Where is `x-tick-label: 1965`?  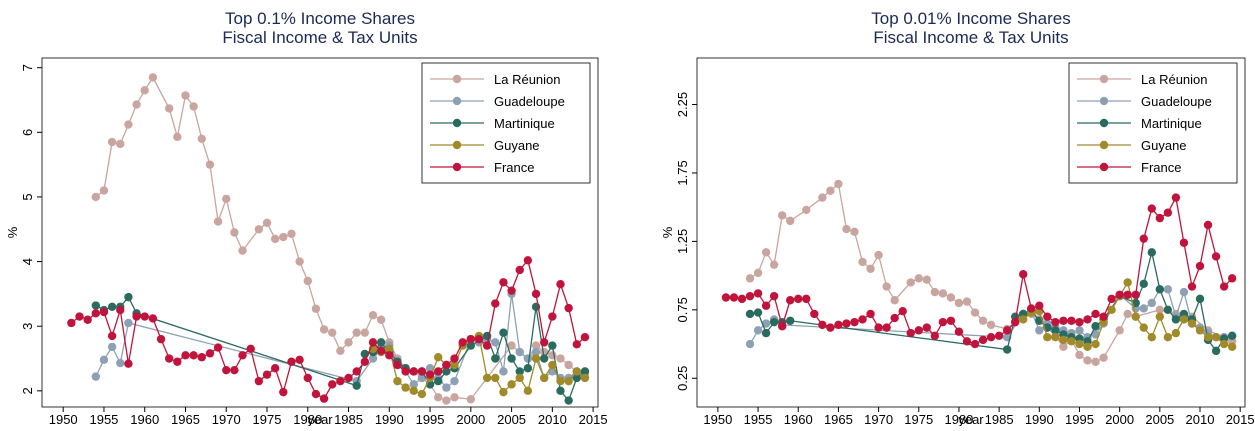 x-tick-label: 1965 is located at coordinates (838, 419).